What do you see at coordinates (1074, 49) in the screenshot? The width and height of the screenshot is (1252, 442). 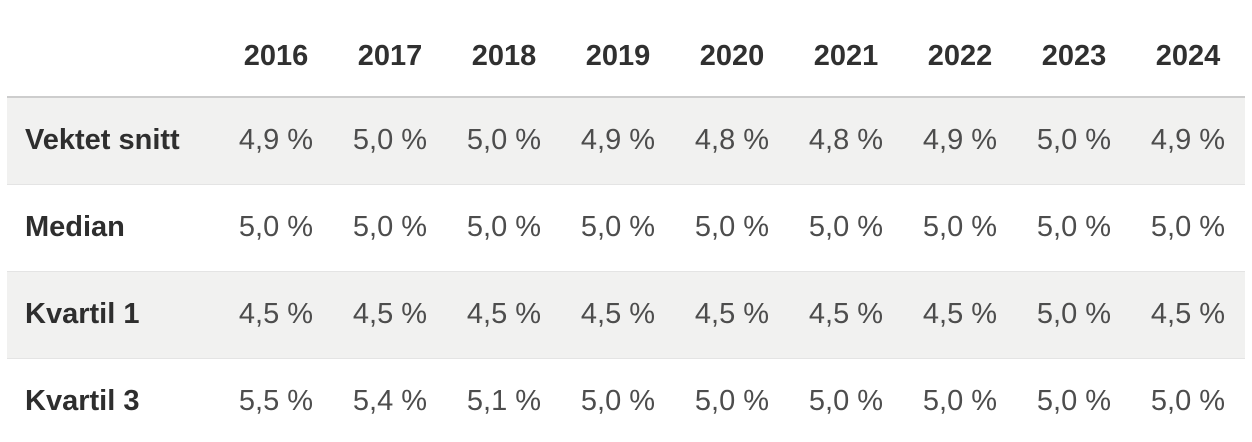 I see `year-column-header: 2023` at bounding box center [1074, 49].